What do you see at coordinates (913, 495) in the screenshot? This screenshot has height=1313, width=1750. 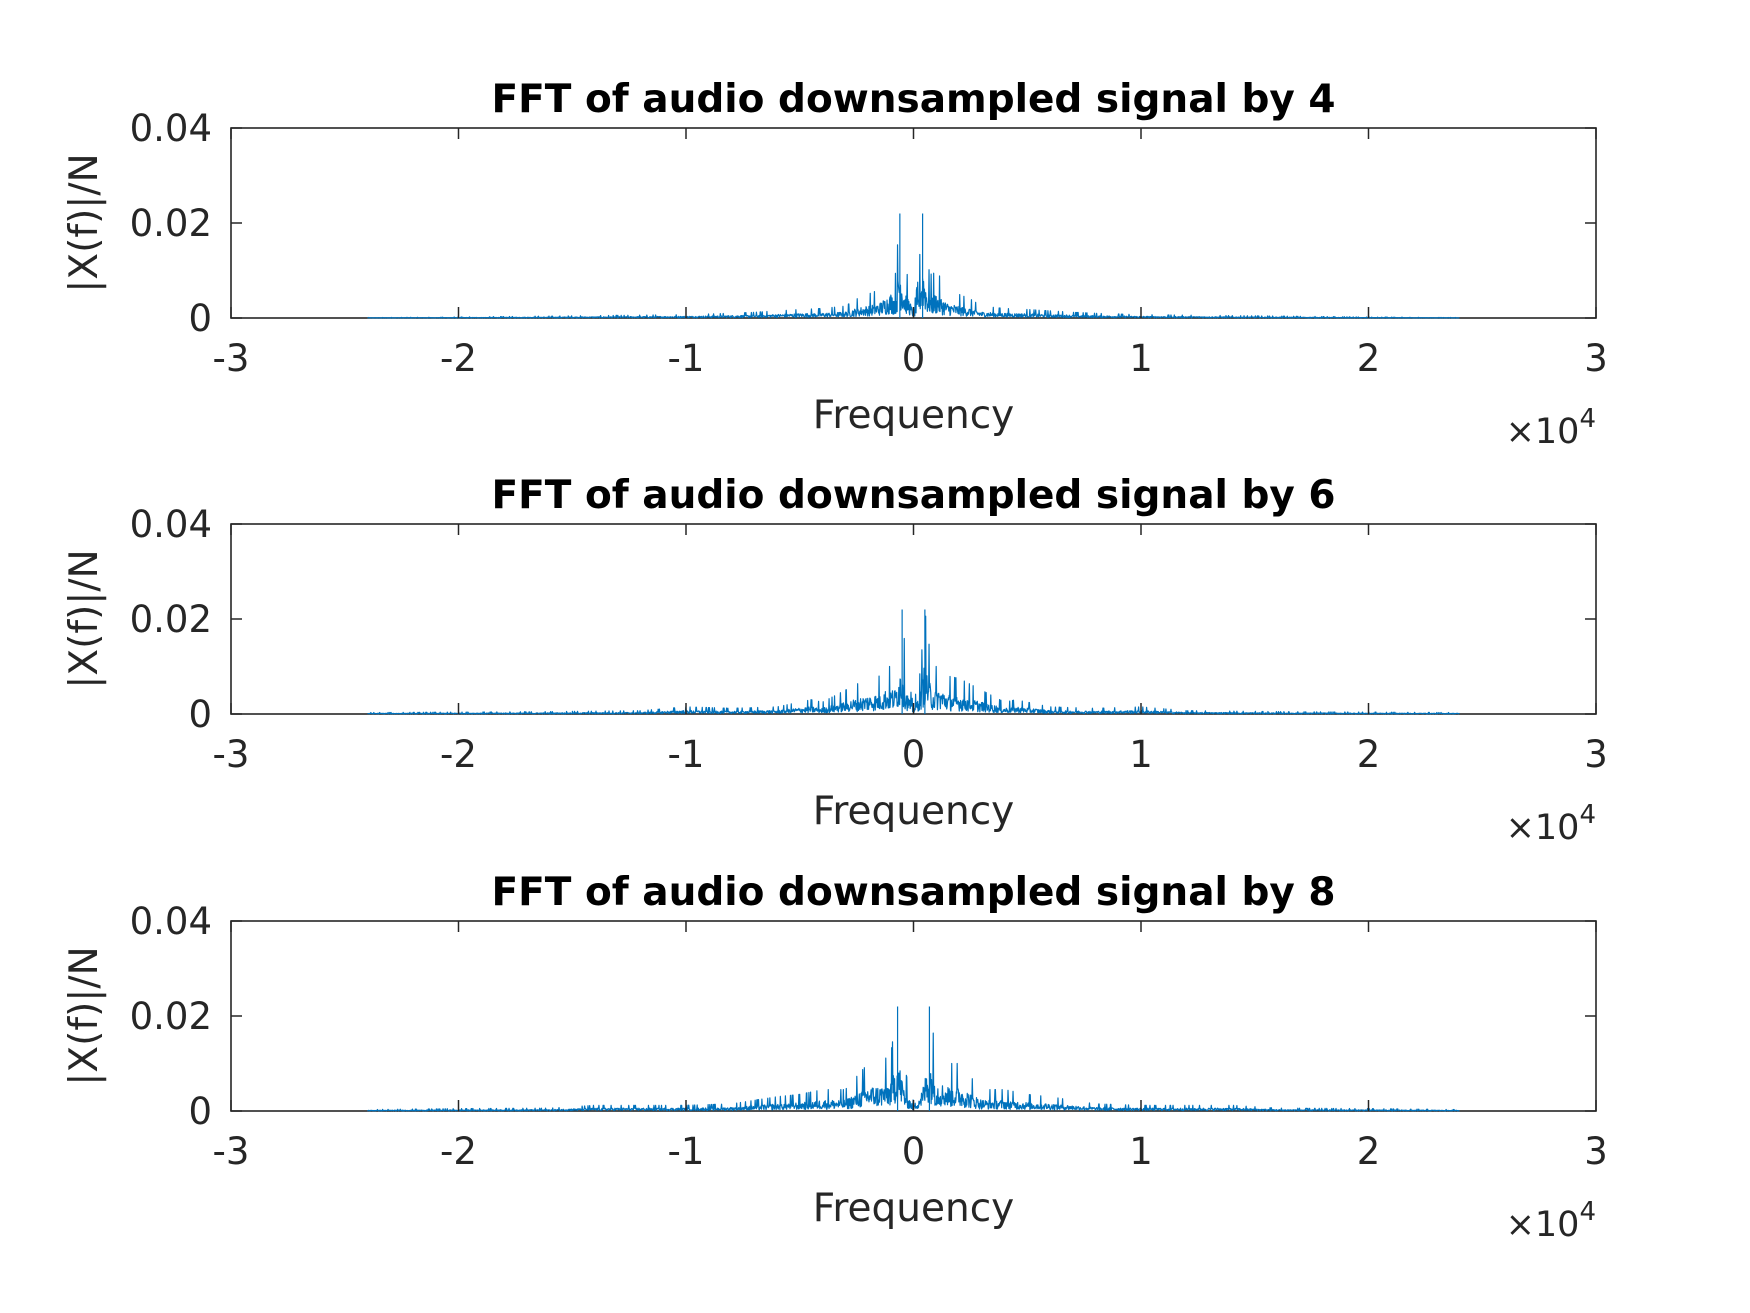 I see `chart-title: FFT of audio downsampled signal by 6` at bounding box center [913, 495].